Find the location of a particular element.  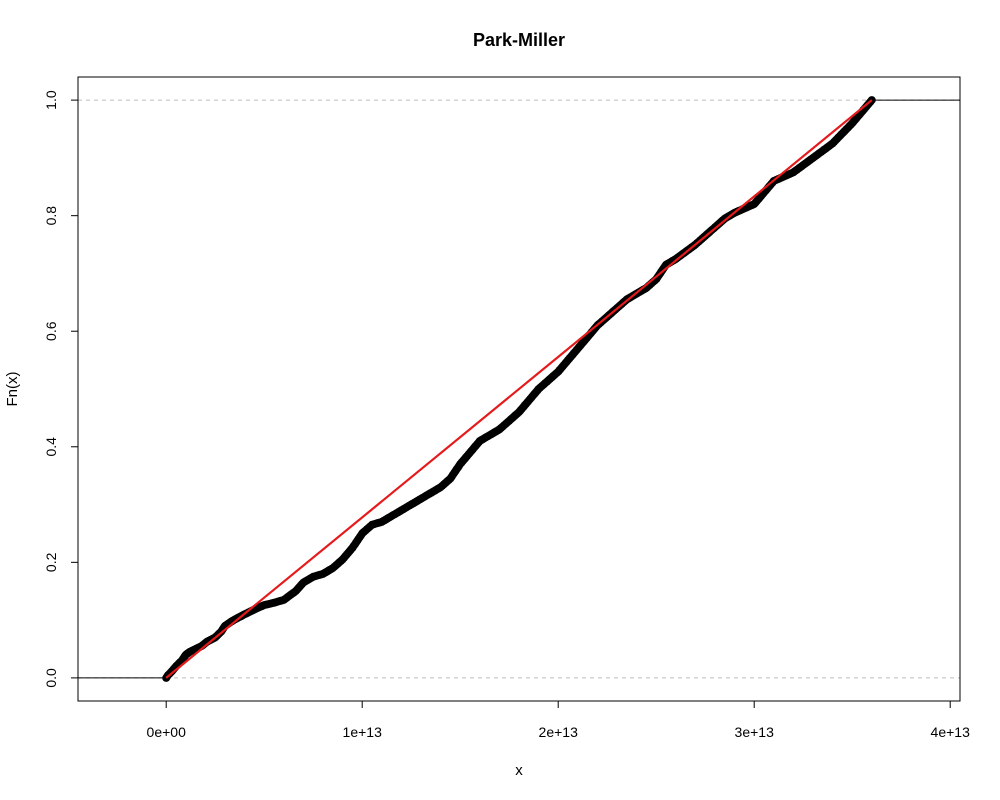

y-tick-label: 0.6 is located at coordinates (51, 331).